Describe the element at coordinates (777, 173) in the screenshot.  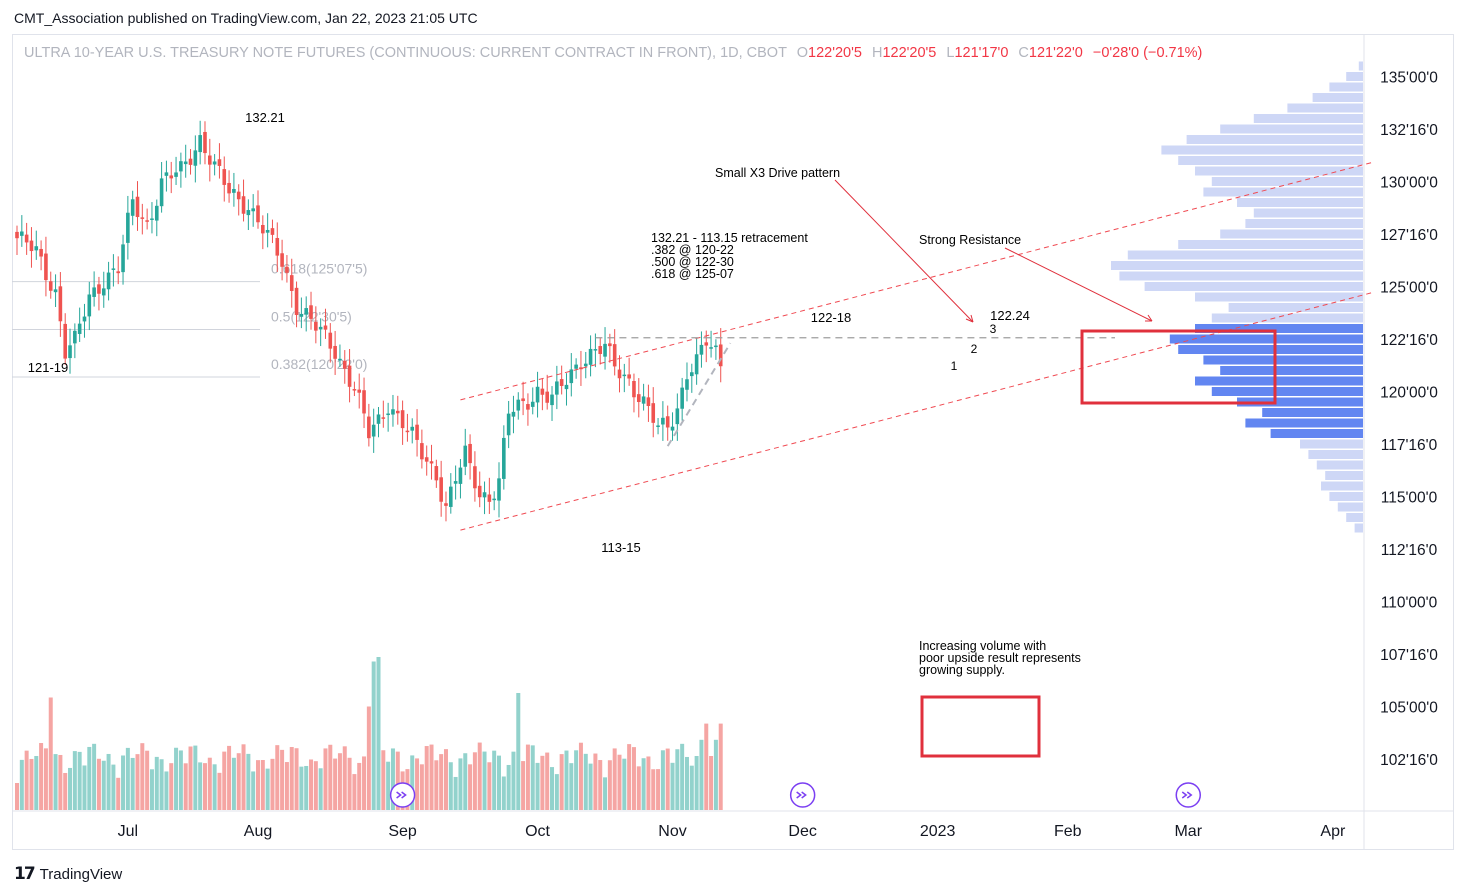
I see `x3-drive-label: Small X3 Drive pattern` at that location.